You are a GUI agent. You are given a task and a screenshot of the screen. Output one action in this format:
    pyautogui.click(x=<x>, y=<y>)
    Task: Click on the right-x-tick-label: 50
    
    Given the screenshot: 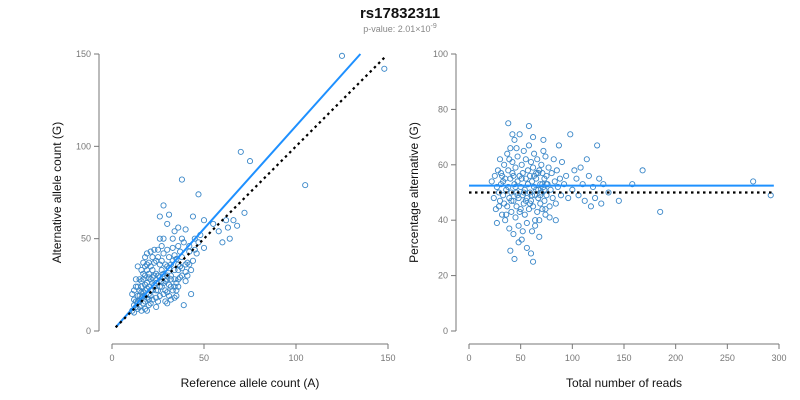 What is the action you would take?
    pyautogui.click(x=521, y=358)
    